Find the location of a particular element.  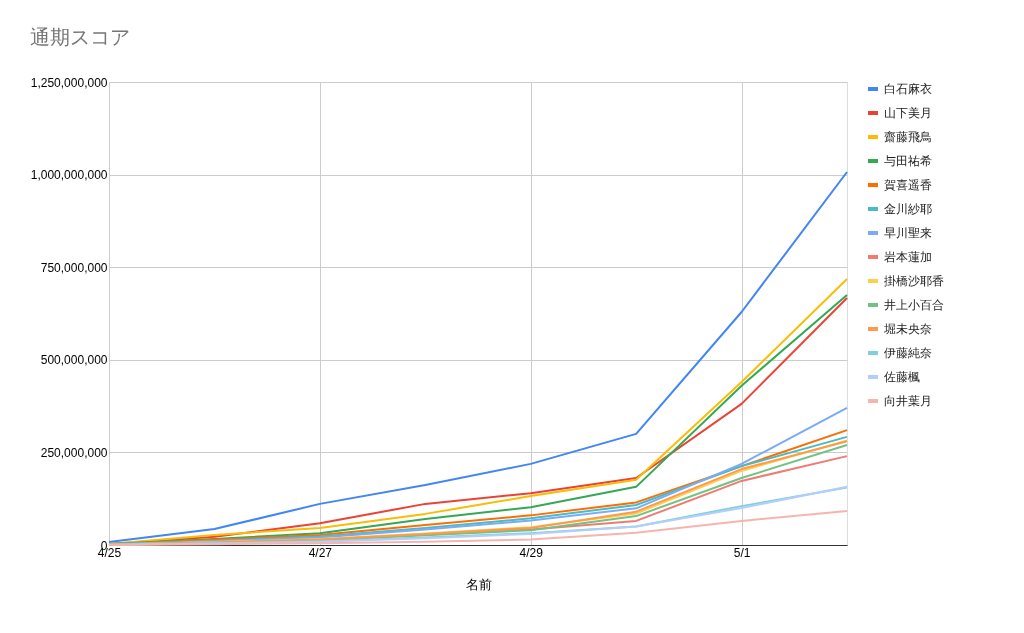

legend-label: 掛橋沙耶香 is located at coordinates (914, 281).